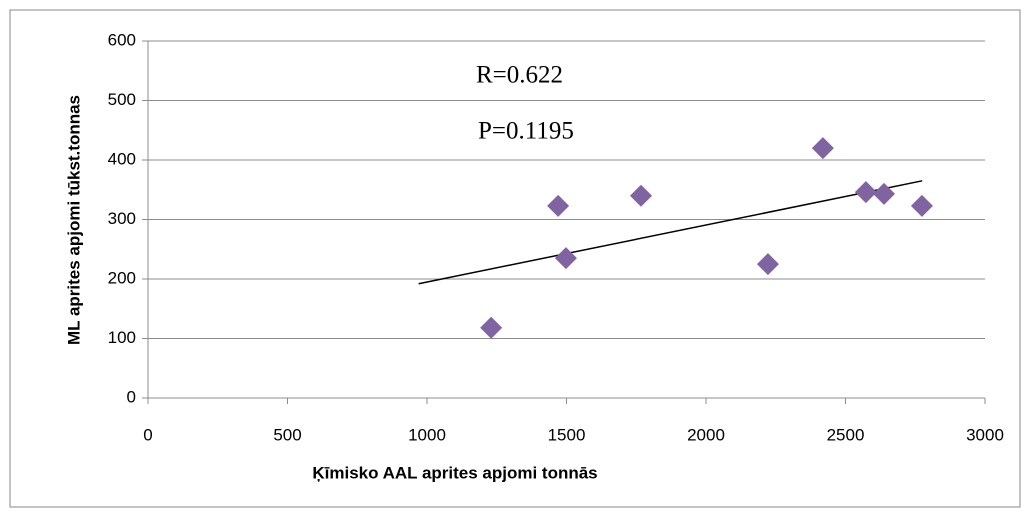 The width and height of the screenshot is (1030, 516). What do you see at coordinates (147, 434) in the screenshot?
I see `x-tick-label: 0` at bounding box center [147, 434].